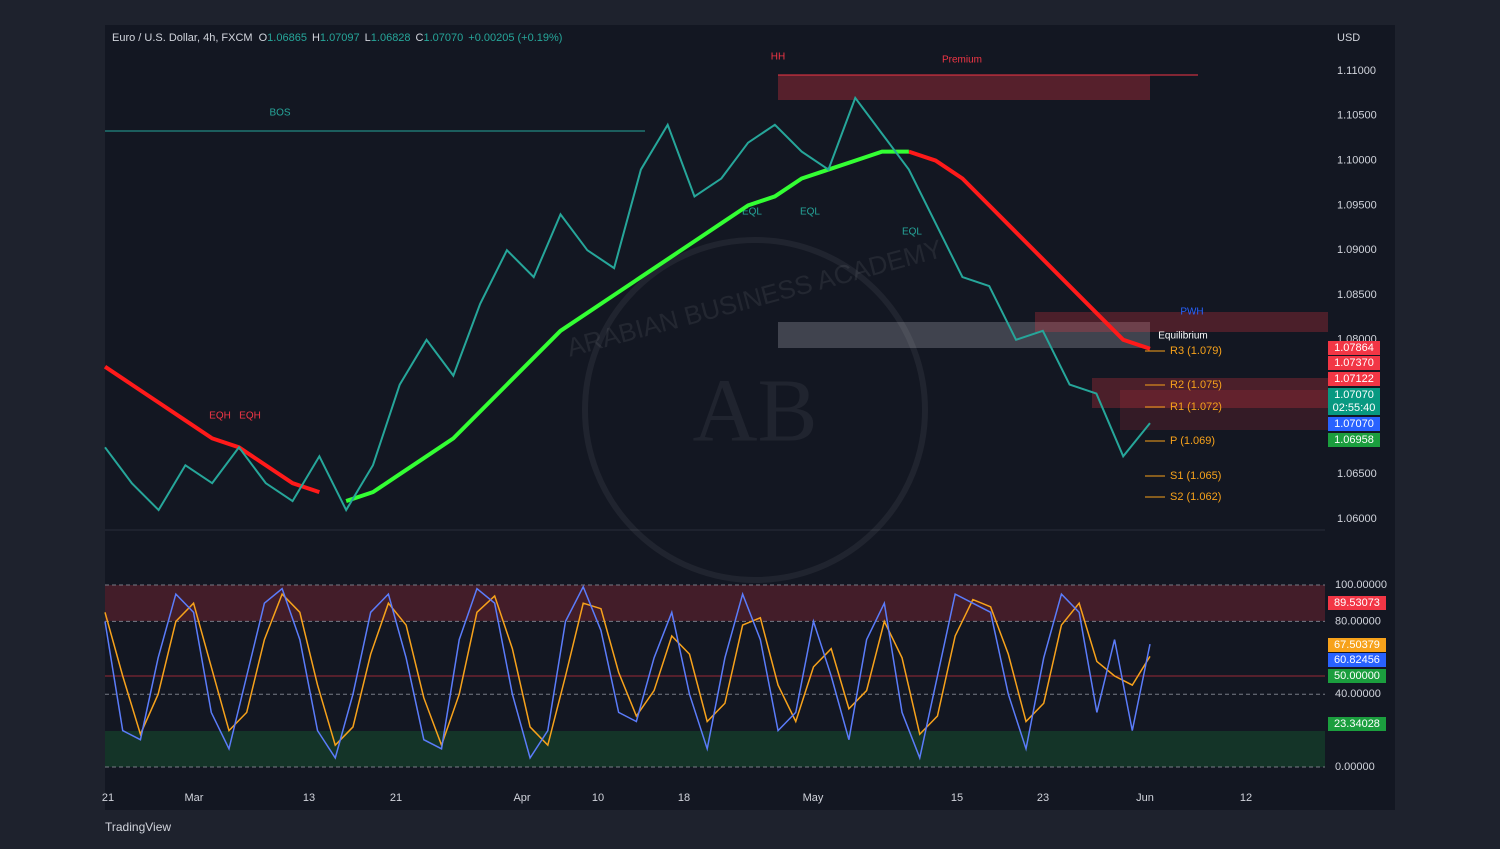 The width and height of the screenshot is (1500, 849). I want to click on annotation: Premium, so click(962, 60).